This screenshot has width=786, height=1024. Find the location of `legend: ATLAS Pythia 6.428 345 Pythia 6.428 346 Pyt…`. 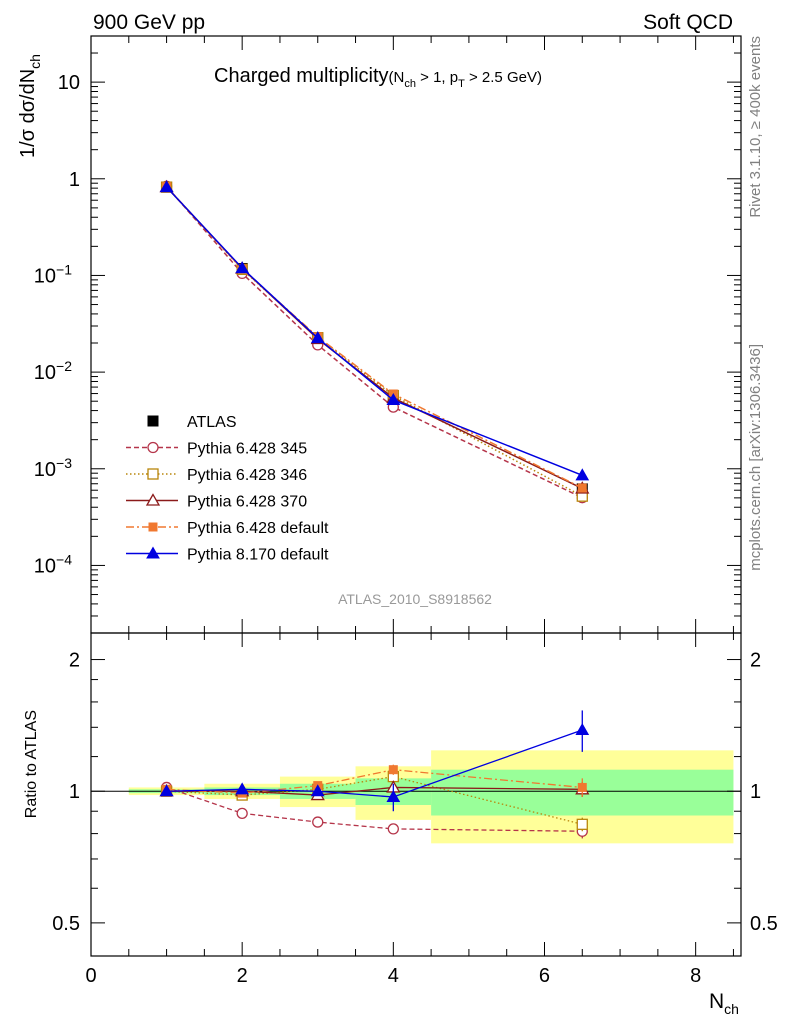

legend: ATLAS Pythia 6.428 345 Pythia 6.428 346 Pyt… is located at coordinates (227, 489).